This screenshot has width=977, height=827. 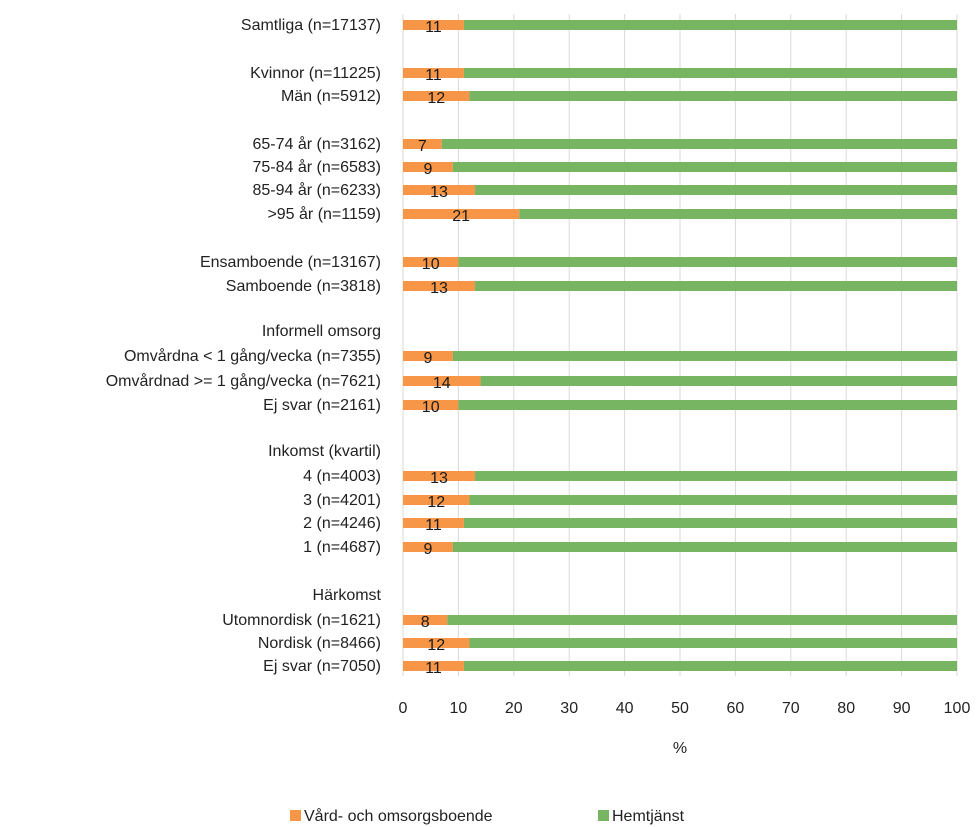 What do you see at coordinates (459, 708) in the screenshot?
I see `x-tick-label: 10` at bounding box center [459, 708].